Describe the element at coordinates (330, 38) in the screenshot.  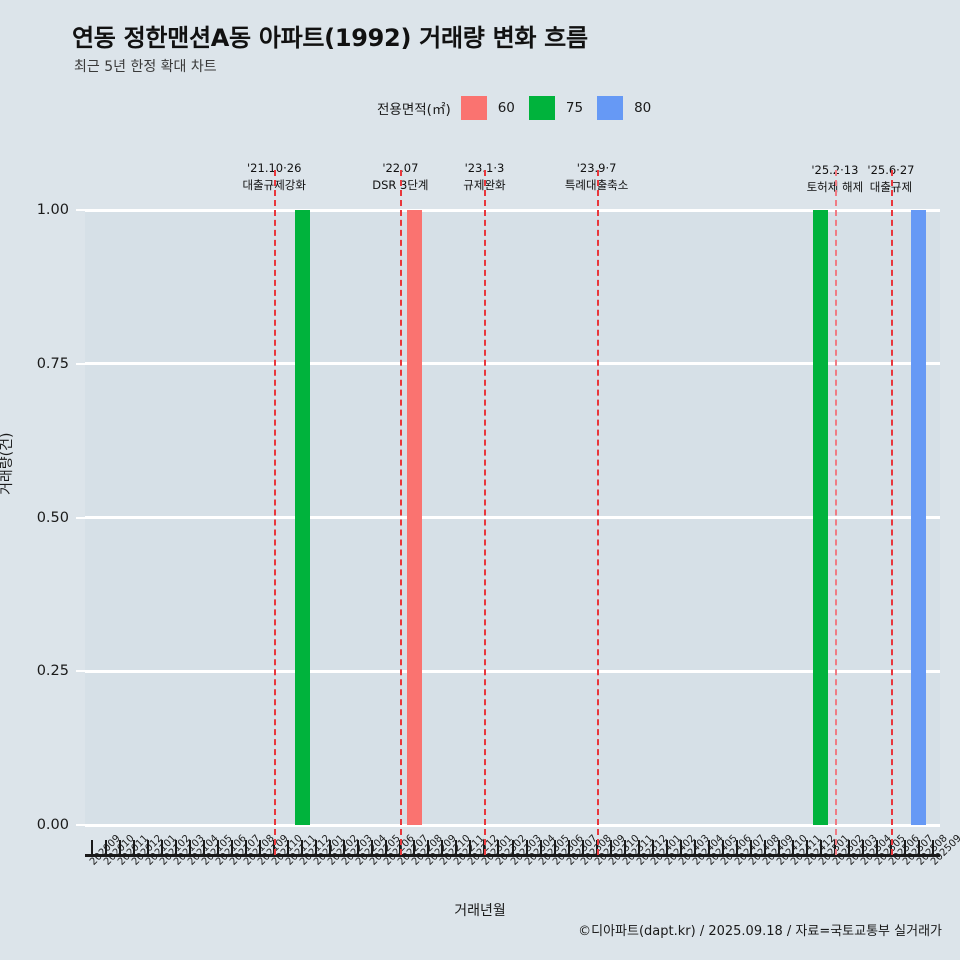
I see `page-title: 연동 정한맨션A동 아파트(1992) 거래량 변화 흐름` at that location.